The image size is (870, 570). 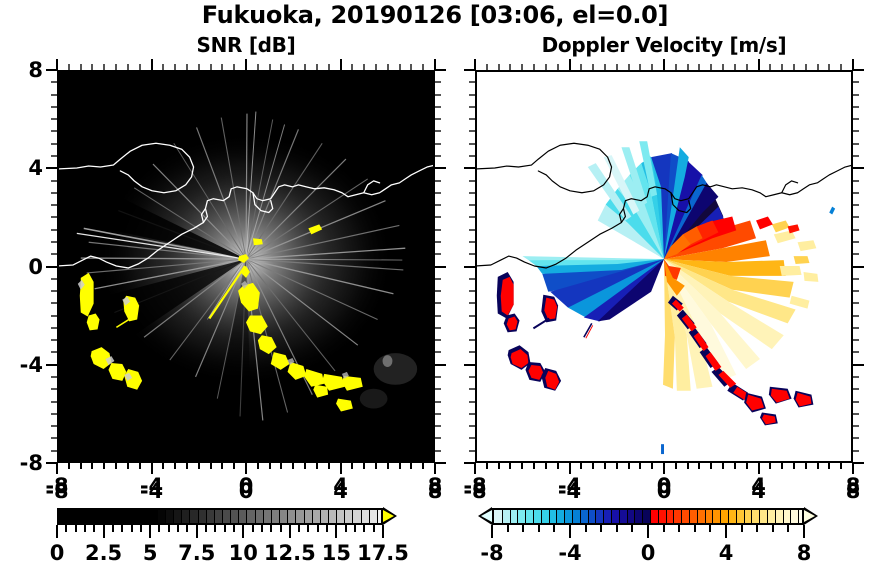 What do you see at coordinates (440, 70) in the screenshot?
I see `snr-ytick-major-right` at bounding box center [440, 70].